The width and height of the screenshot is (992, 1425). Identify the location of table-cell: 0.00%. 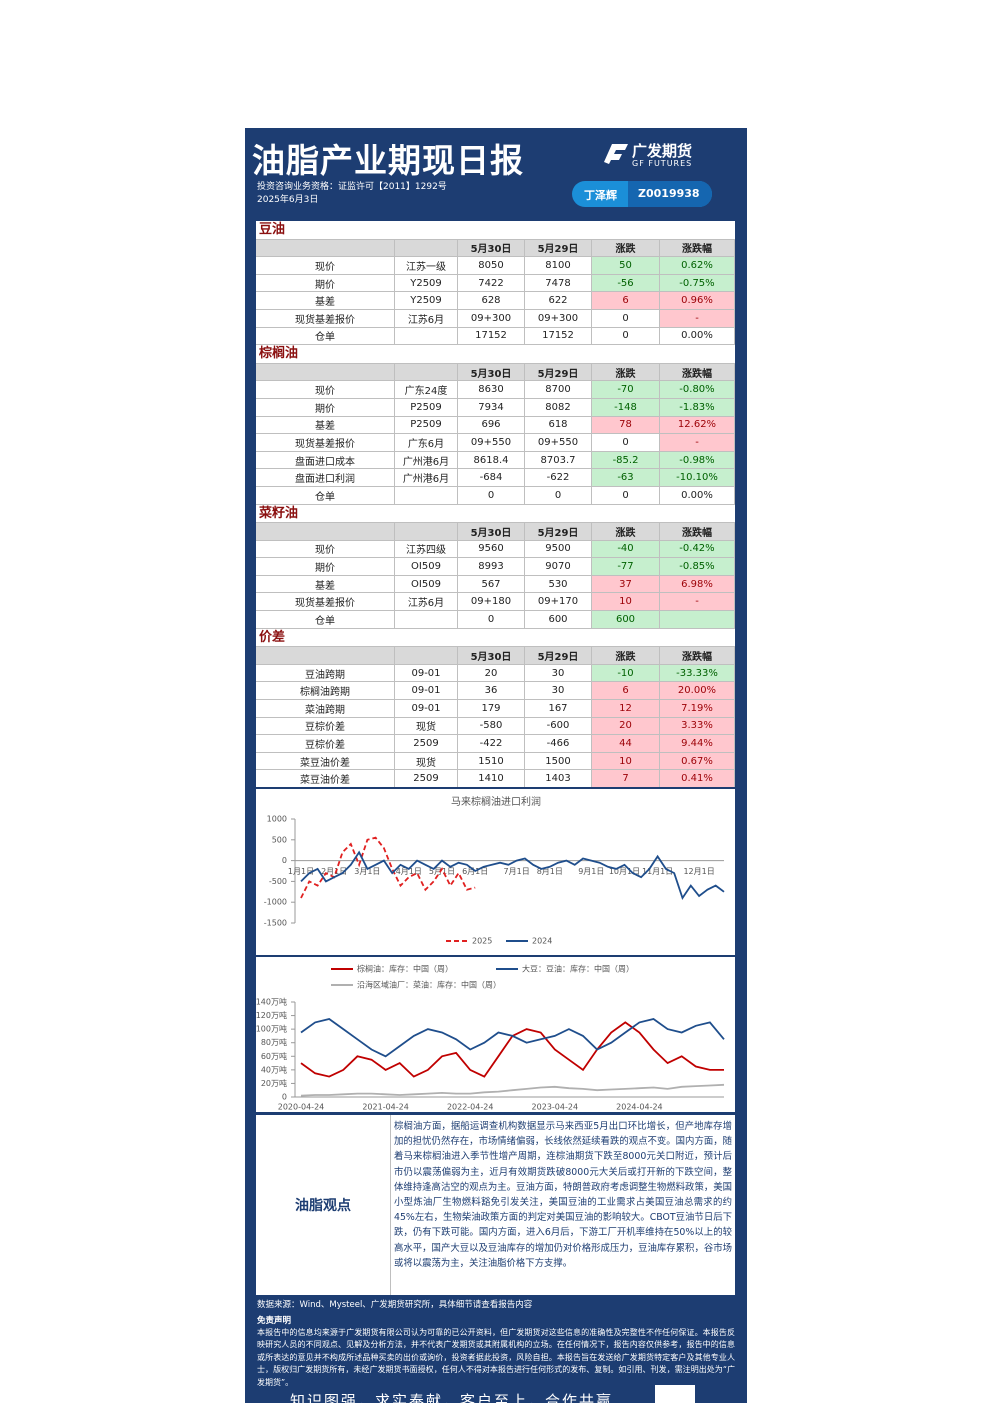
(697, 495).